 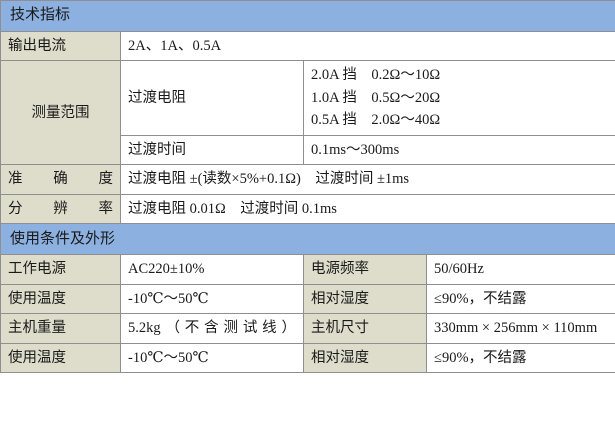 I want to click on row-value-accuracy: 过渡电阻 ±(读数×5%+0.1Ω) 过渡时间 ±1ms, so click(x=367, y=179).